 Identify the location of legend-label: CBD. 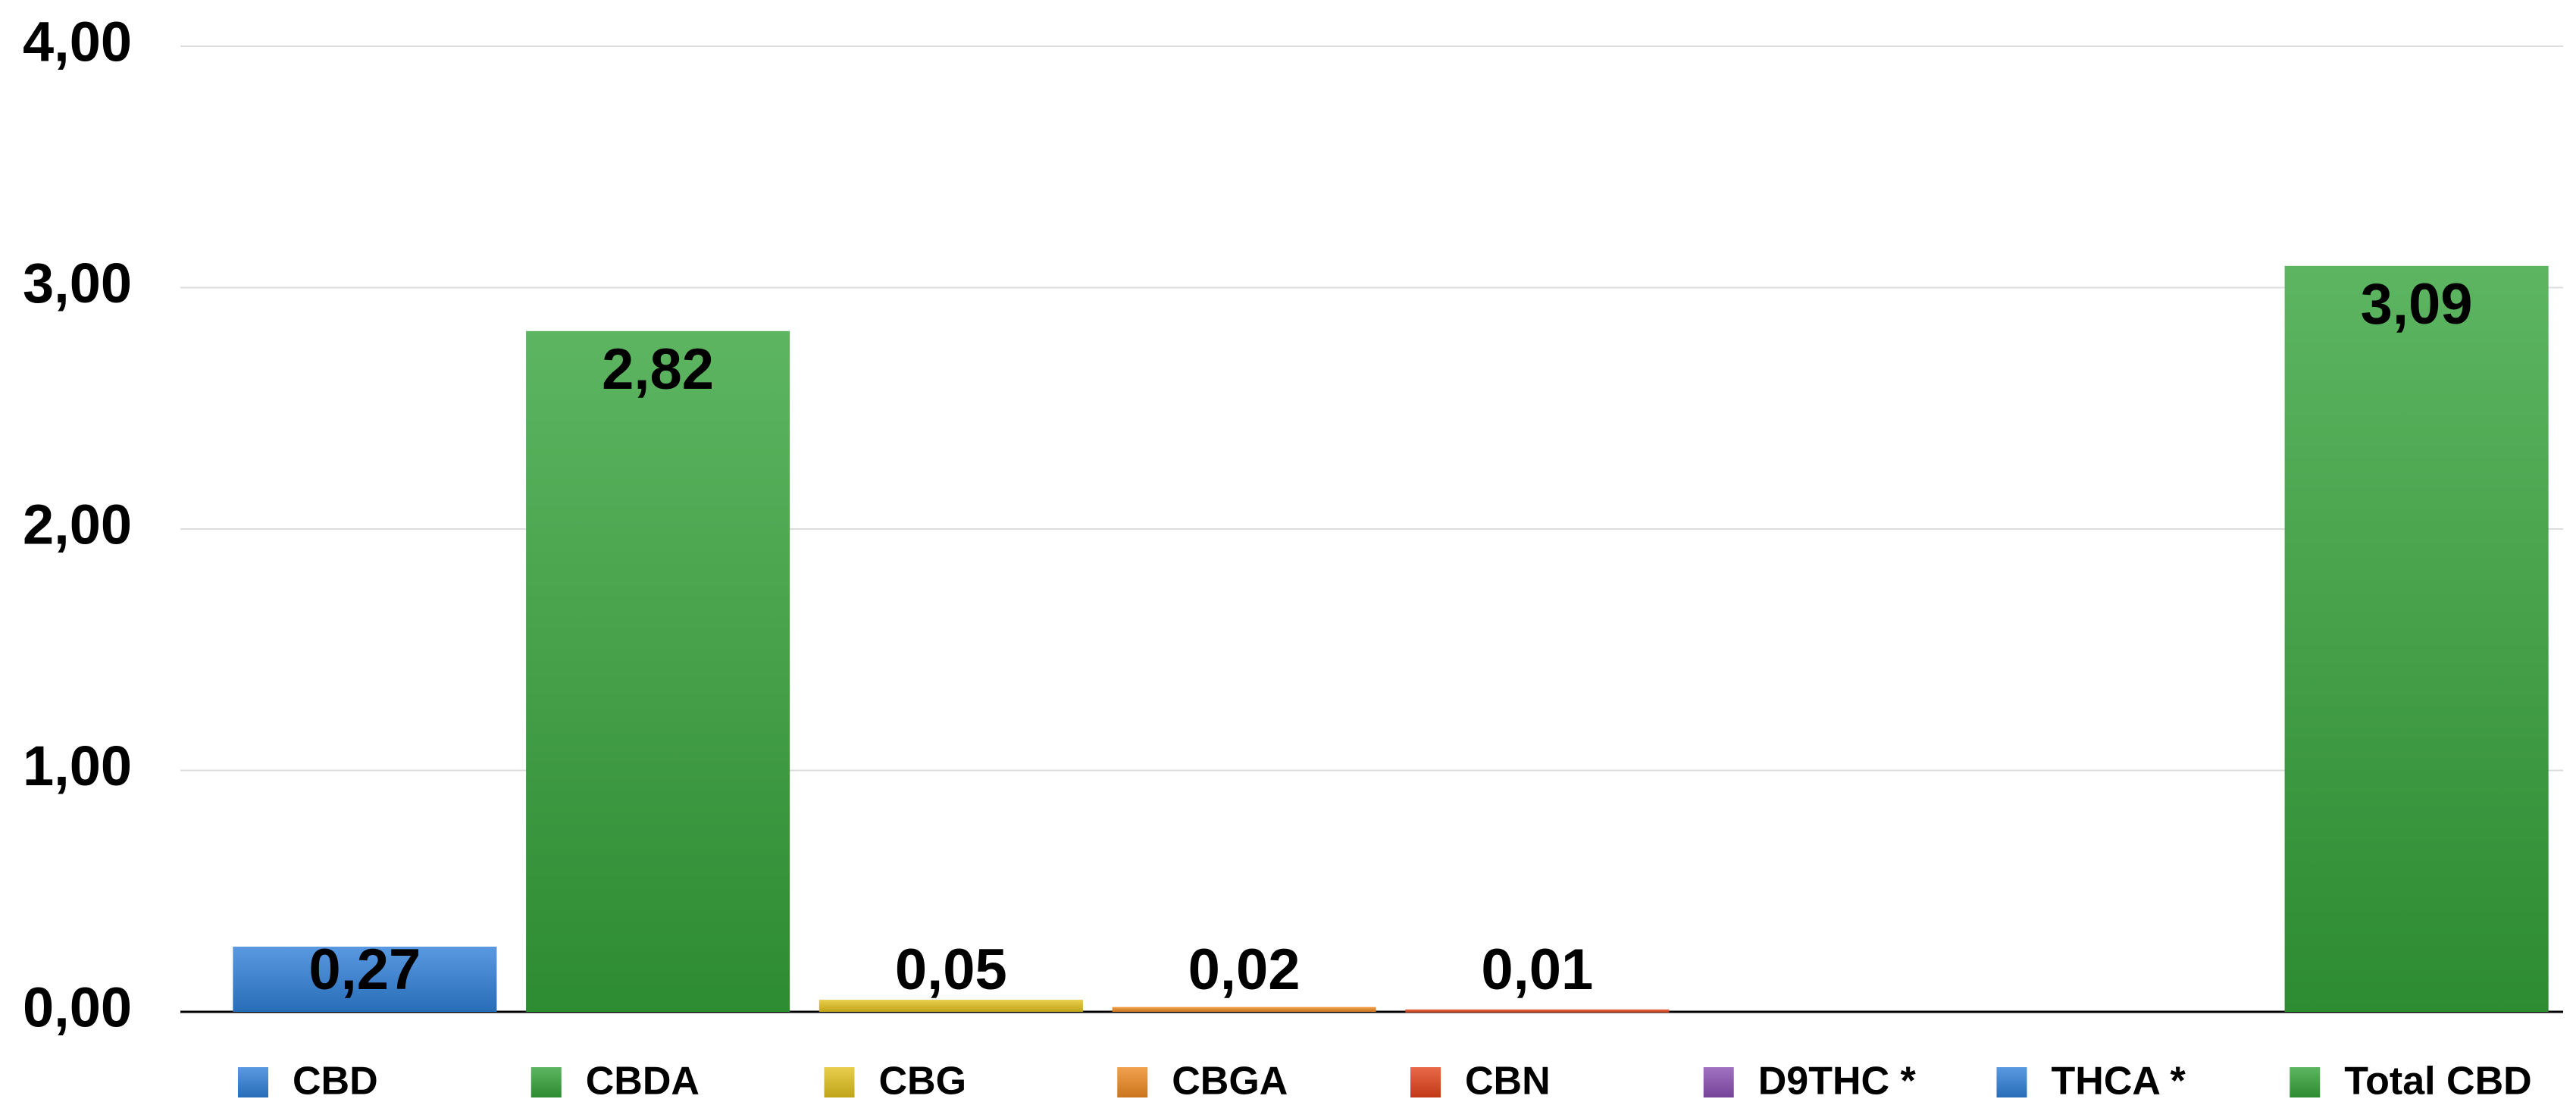
(336, 1080).